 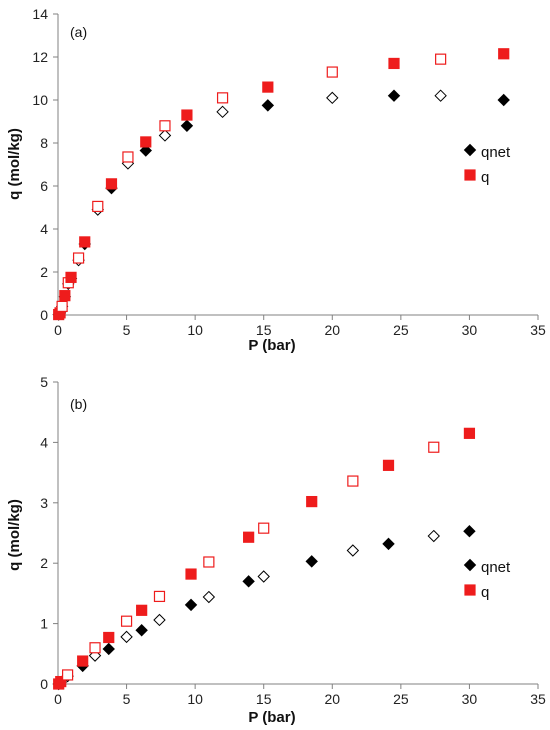 I want to click on legend-label-q-a: q, so click(x=485, y=177).